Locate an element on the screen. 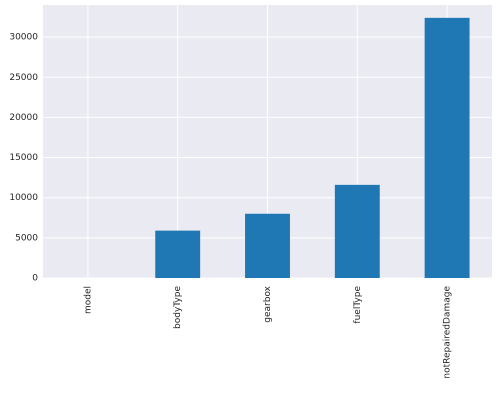  y-tick-label: 30000 is located at coordinates (23, 38).